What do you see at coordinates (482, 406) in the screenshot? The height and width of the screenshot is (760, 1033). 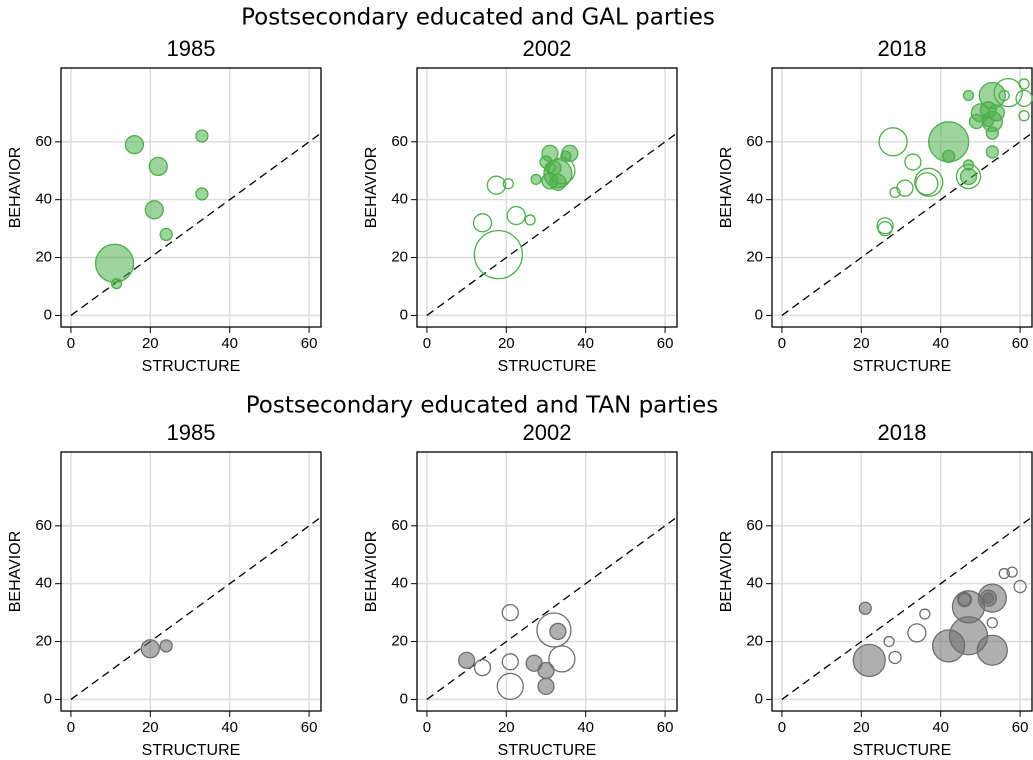 I see `group-heading: Postsecondary educated and TAN parties` at bounding box center [482, 406].